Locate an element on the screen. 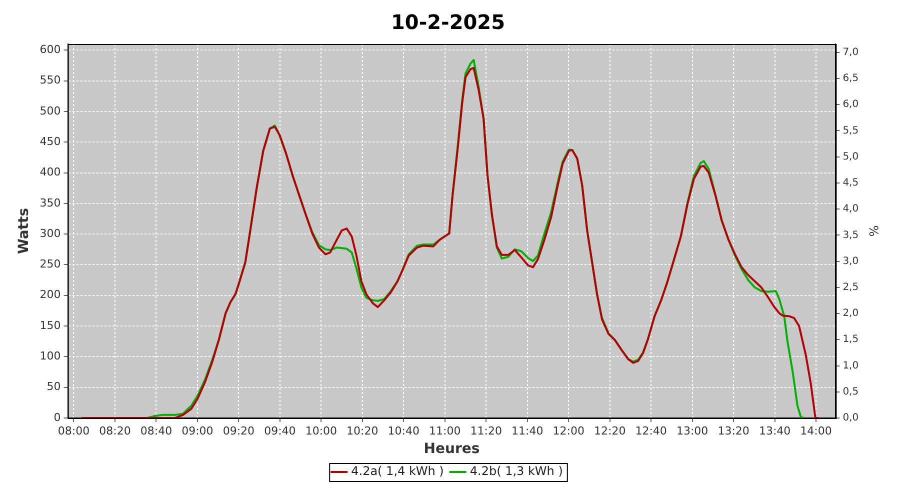  y2-tick-label: 5,0 is located at coordinates (850, 156).